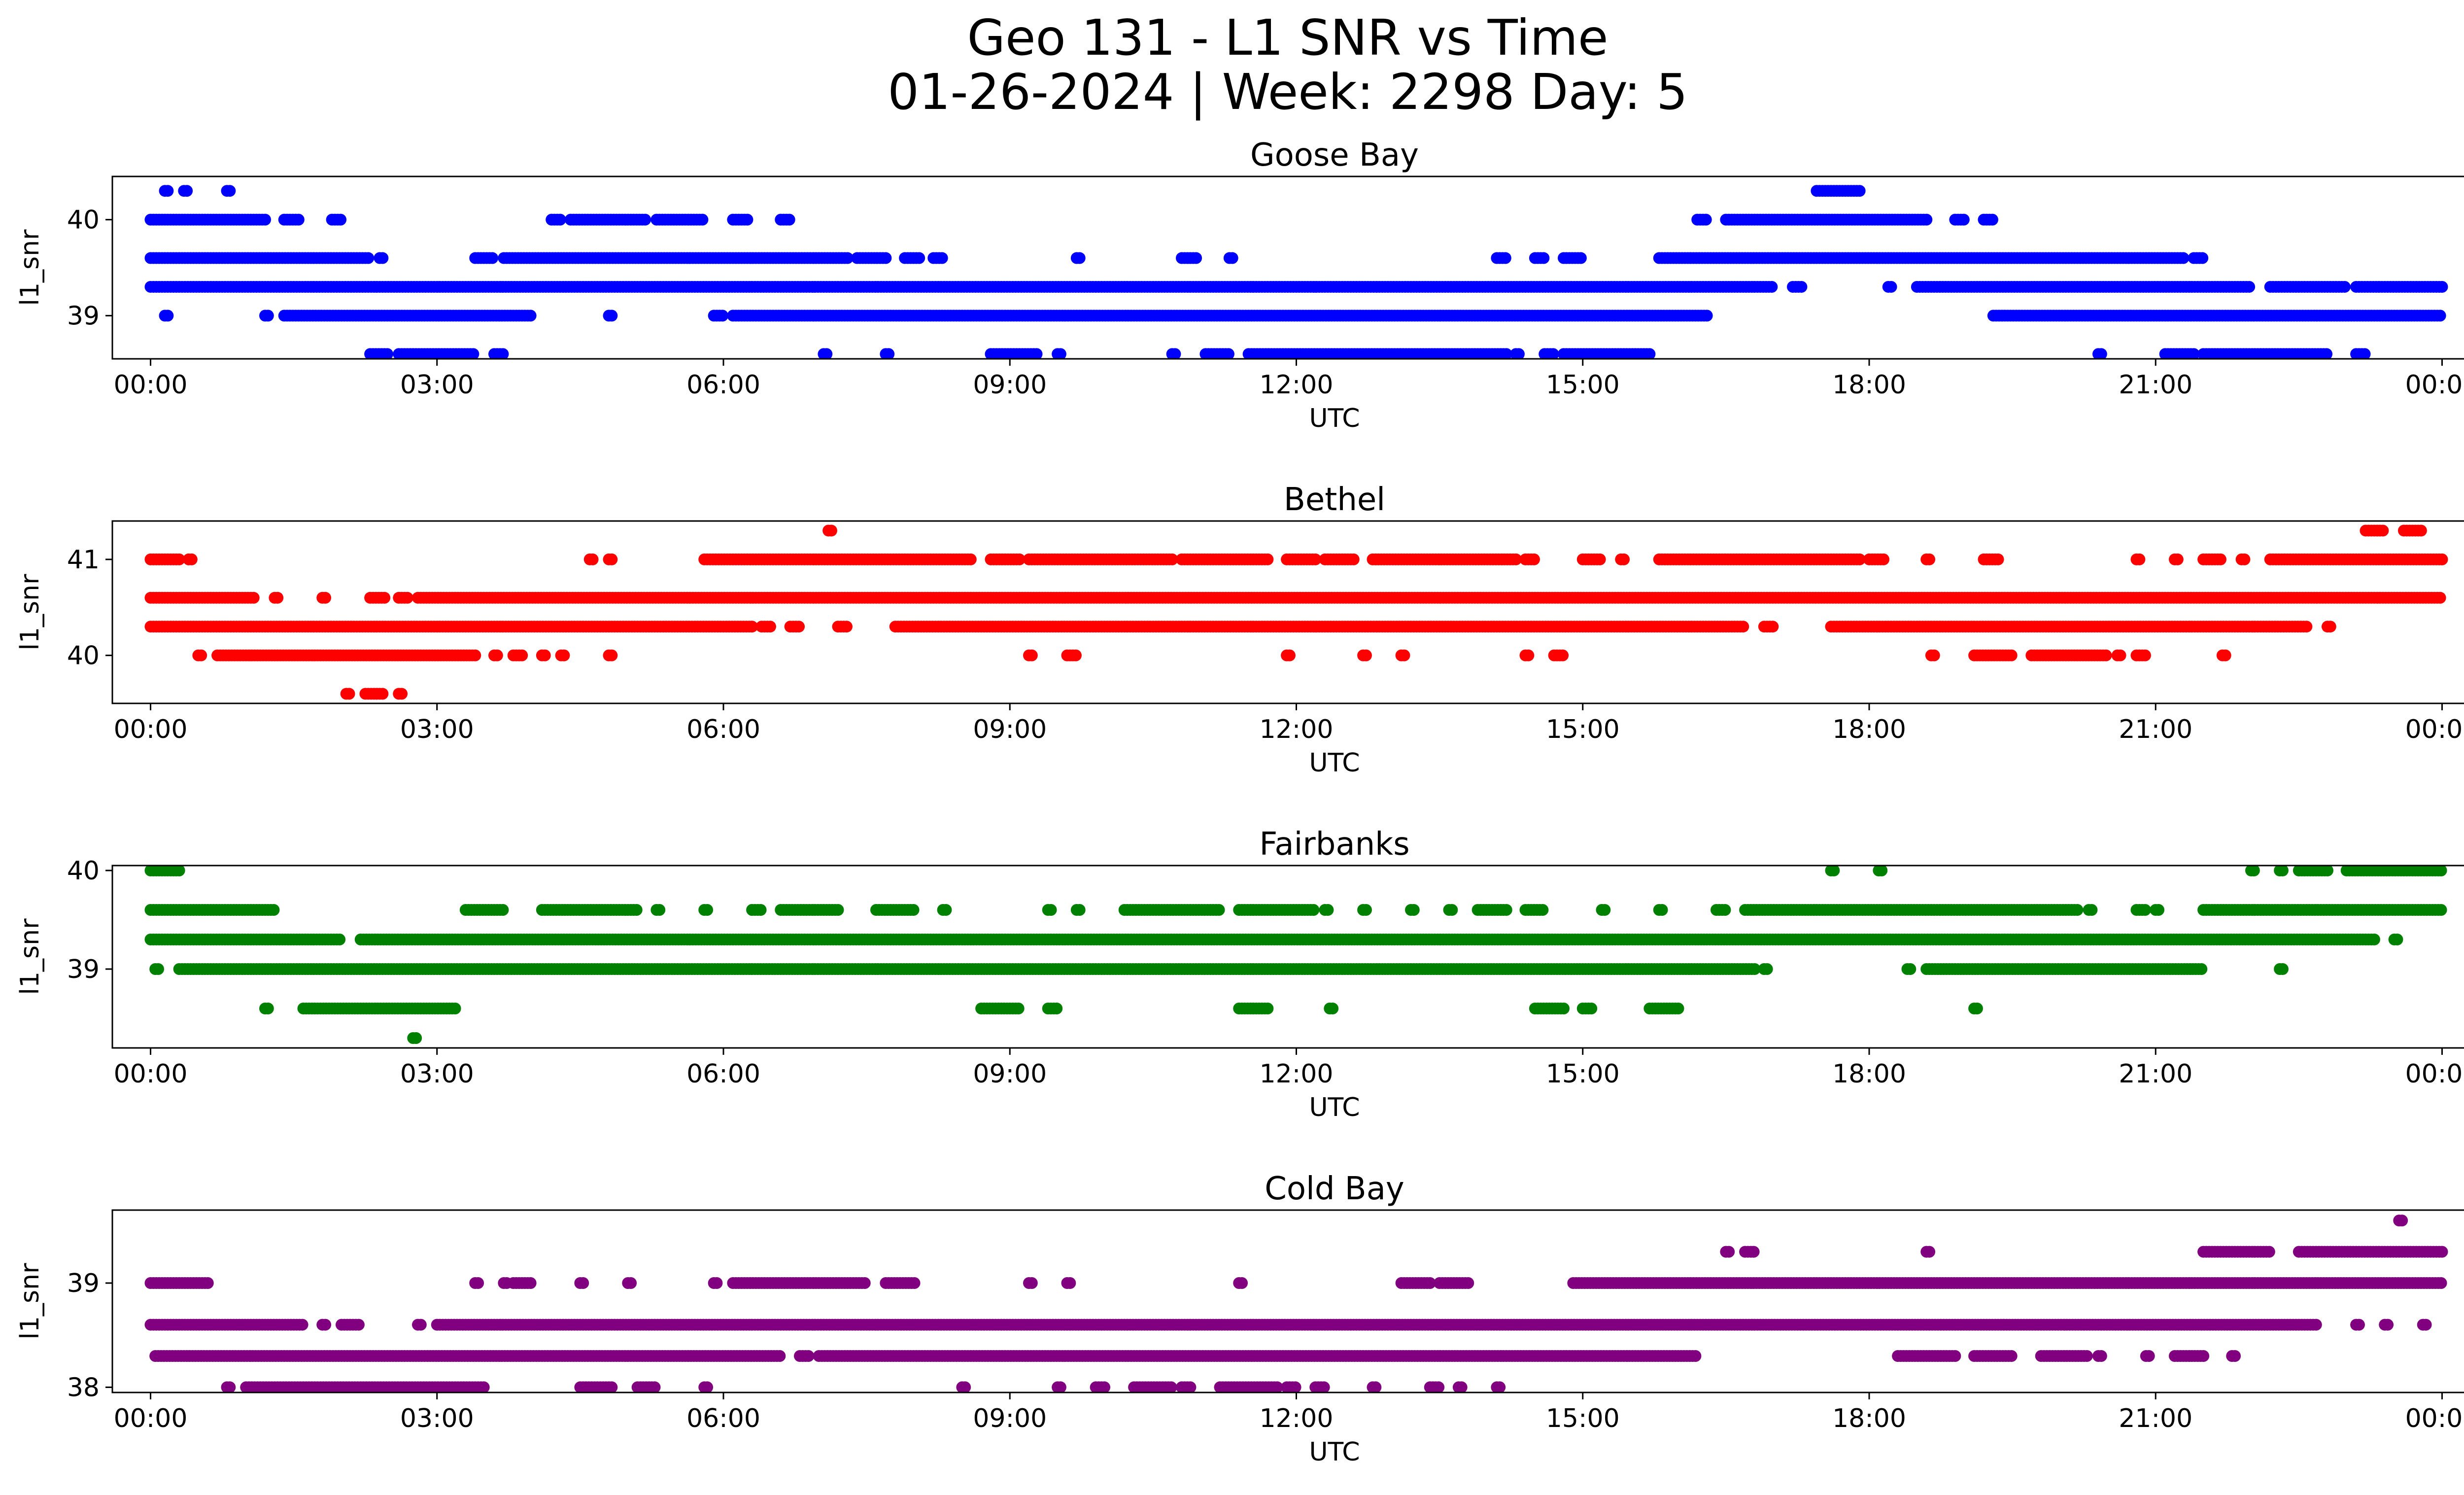 The image size is (2464, 1495). What do you see at coordinates (83, 560) in the screenshot?
I see `y-tick-label: 41` at bounding box center [83, 560].